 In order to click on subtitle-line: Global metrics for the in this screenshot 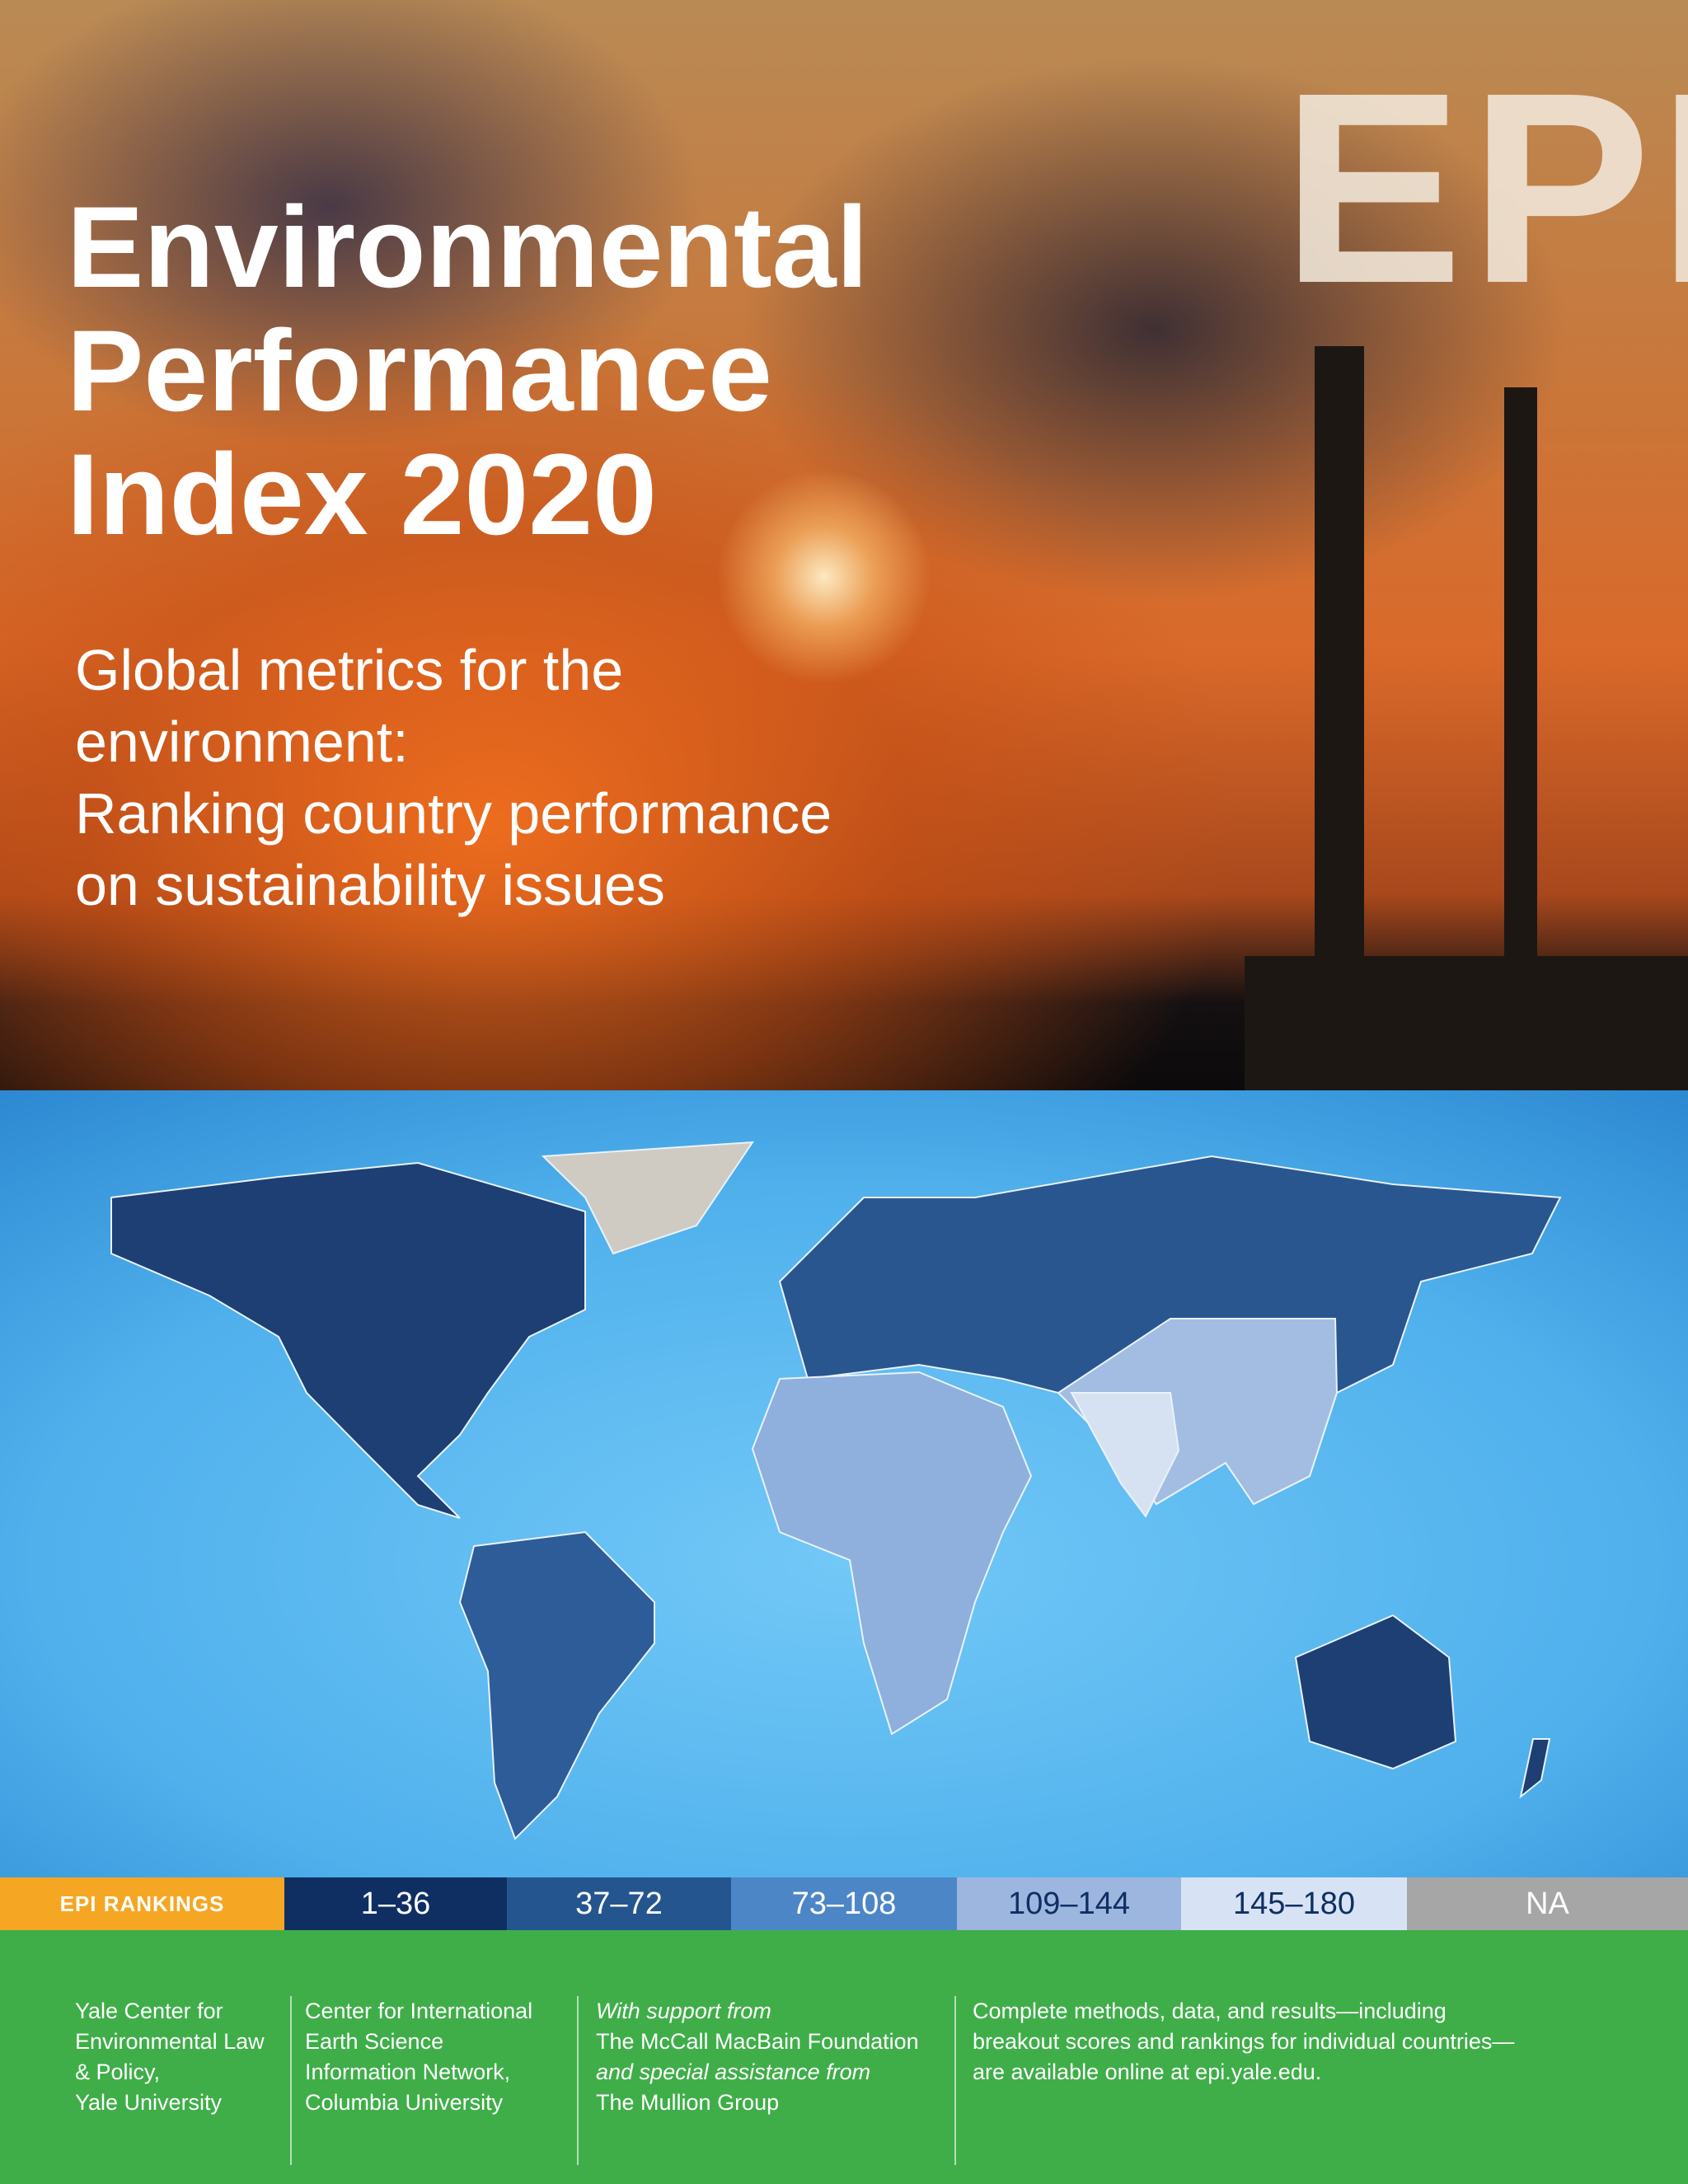, I will do `click(350, 670)`.